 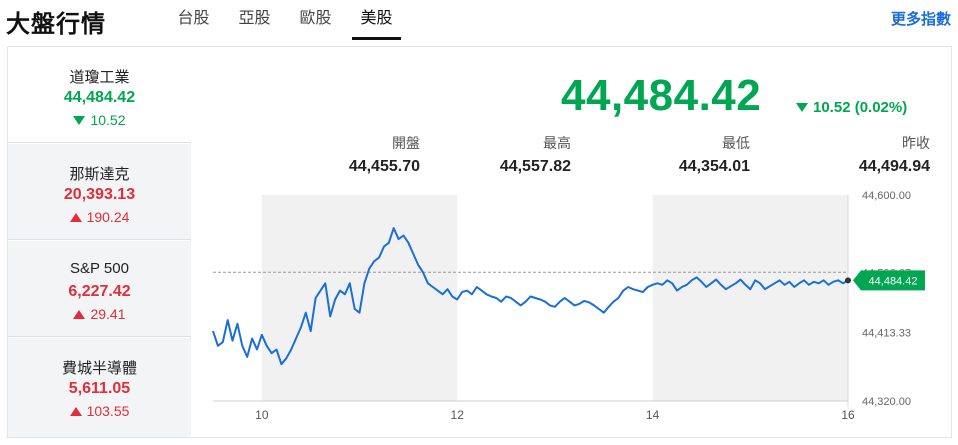 What do you see at coordinates (99, 268) in the screenshot?
I see `index-name: S&P 500` at bounding box center [99, 268].